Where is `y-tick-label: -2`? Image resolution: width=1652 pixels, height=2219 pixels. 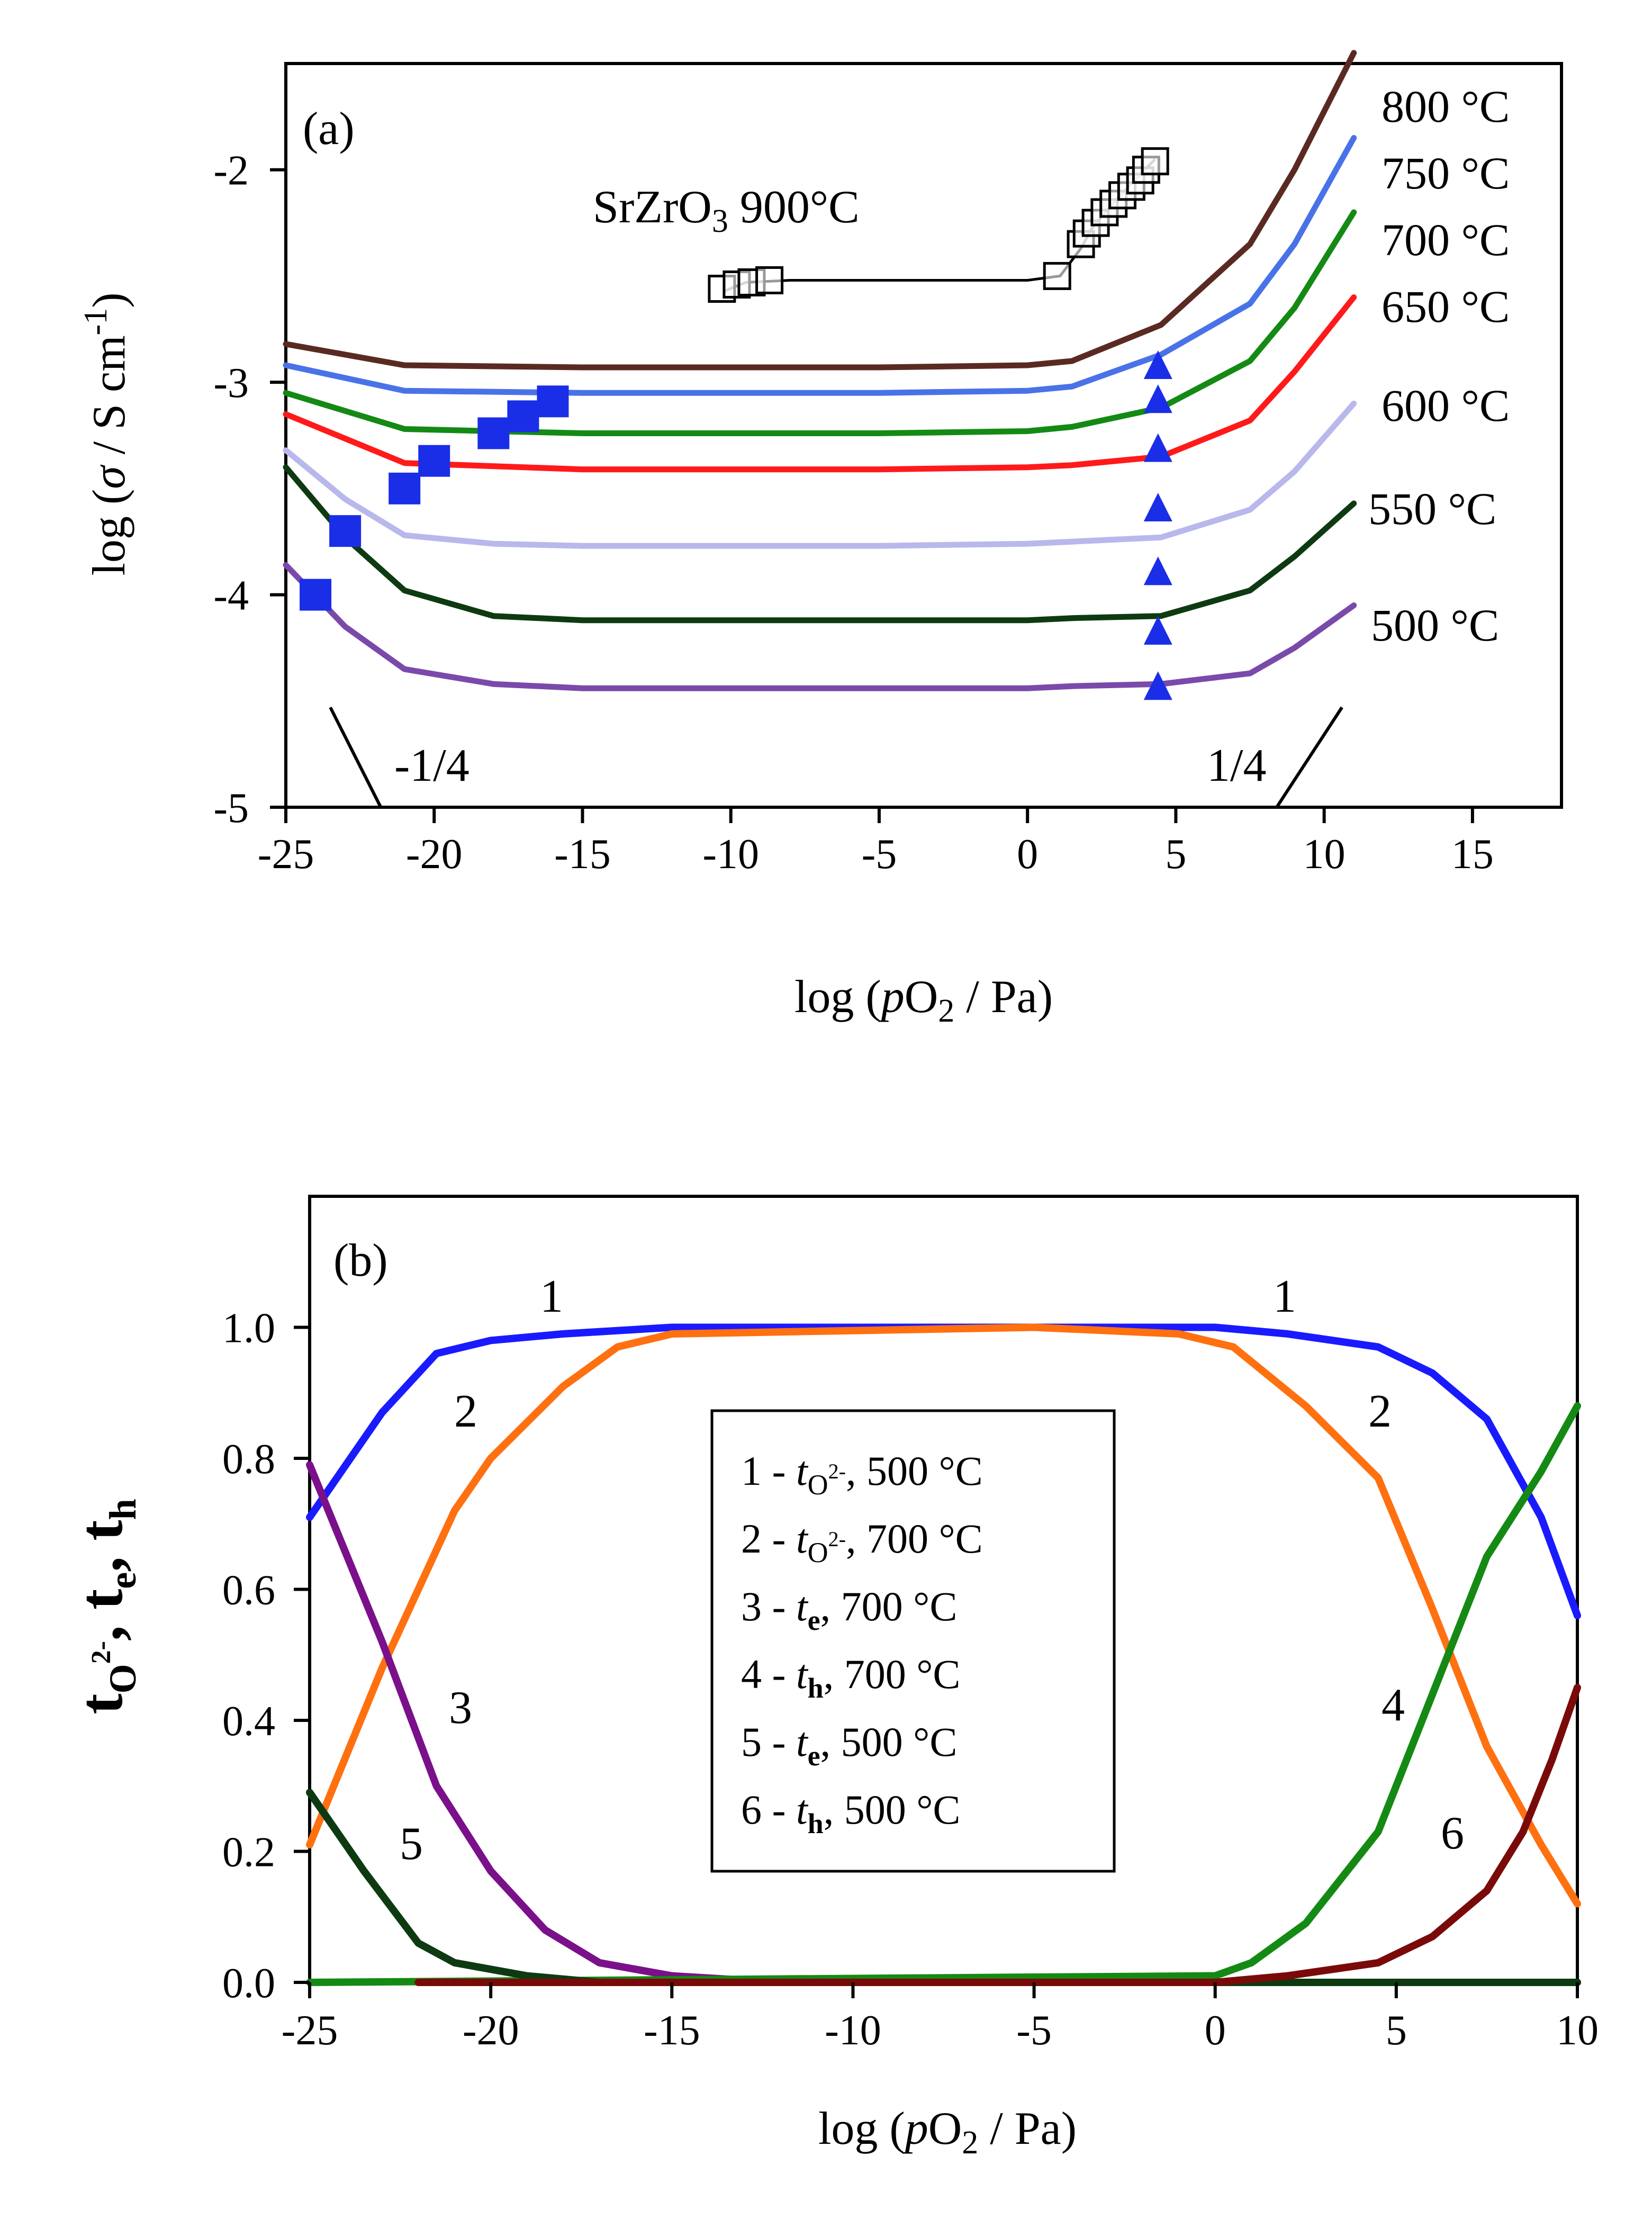
y-tick-label: -2 is located at coordinates (231, 171).